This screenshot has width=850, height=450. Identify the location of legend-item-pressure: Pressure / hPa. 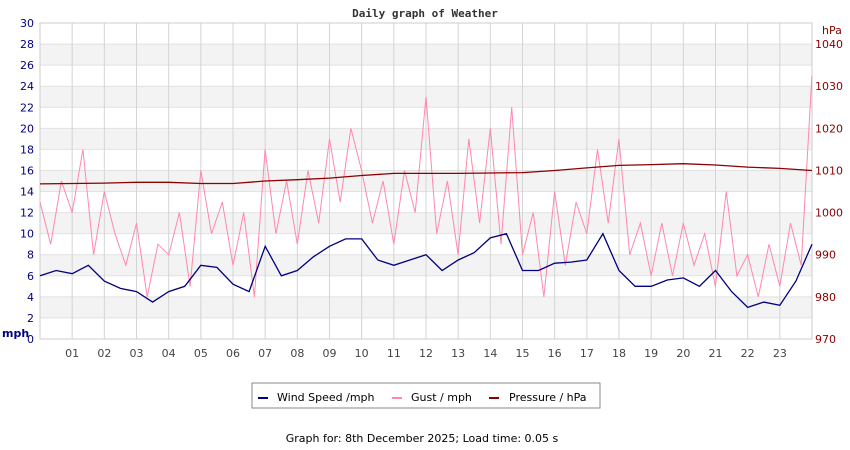
(538, 397).